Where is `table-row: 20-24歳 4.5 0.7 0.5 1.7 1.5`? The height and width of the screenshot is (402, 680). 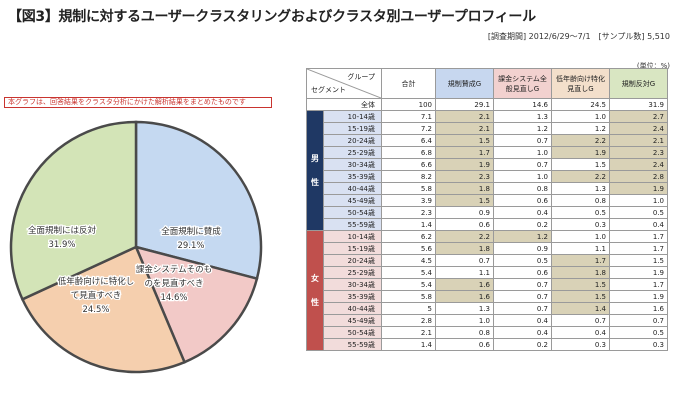
table-row: 20-24歳 4.5 0.7 0.5 1.7 1.5 is located at coordinates (487, 260).